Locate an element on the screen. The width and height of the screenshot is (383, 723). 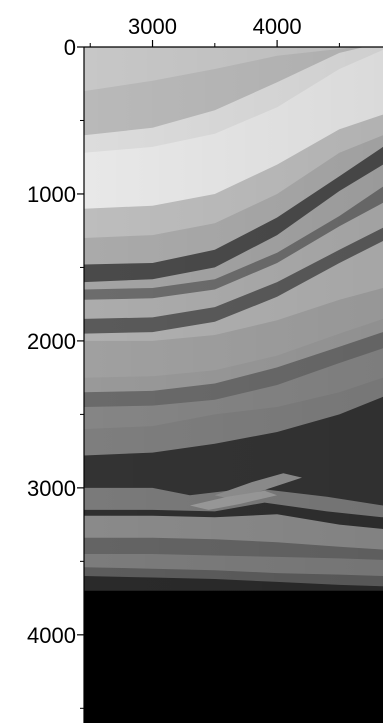
x-ticks: 3000 4000 is located at coordinates (214, 30).